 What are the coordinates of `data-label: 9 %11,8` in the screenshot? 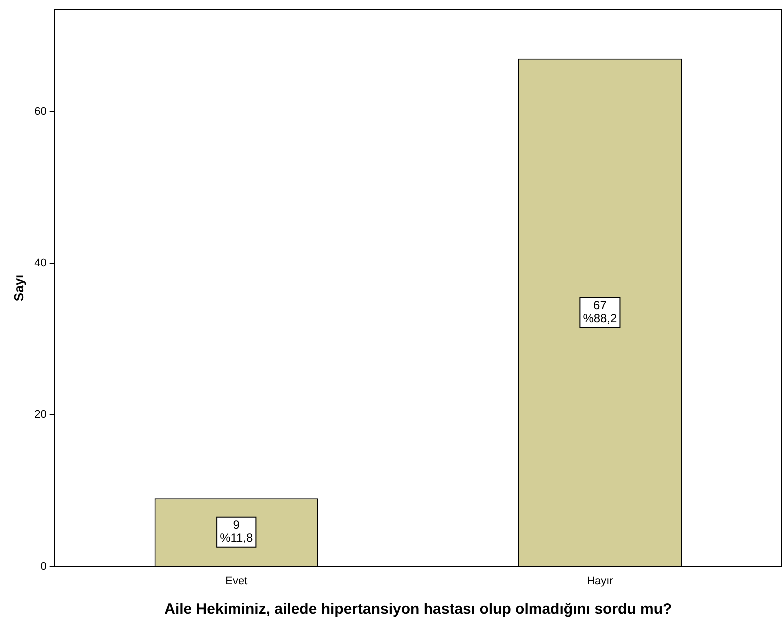 It's located at (237, 532).